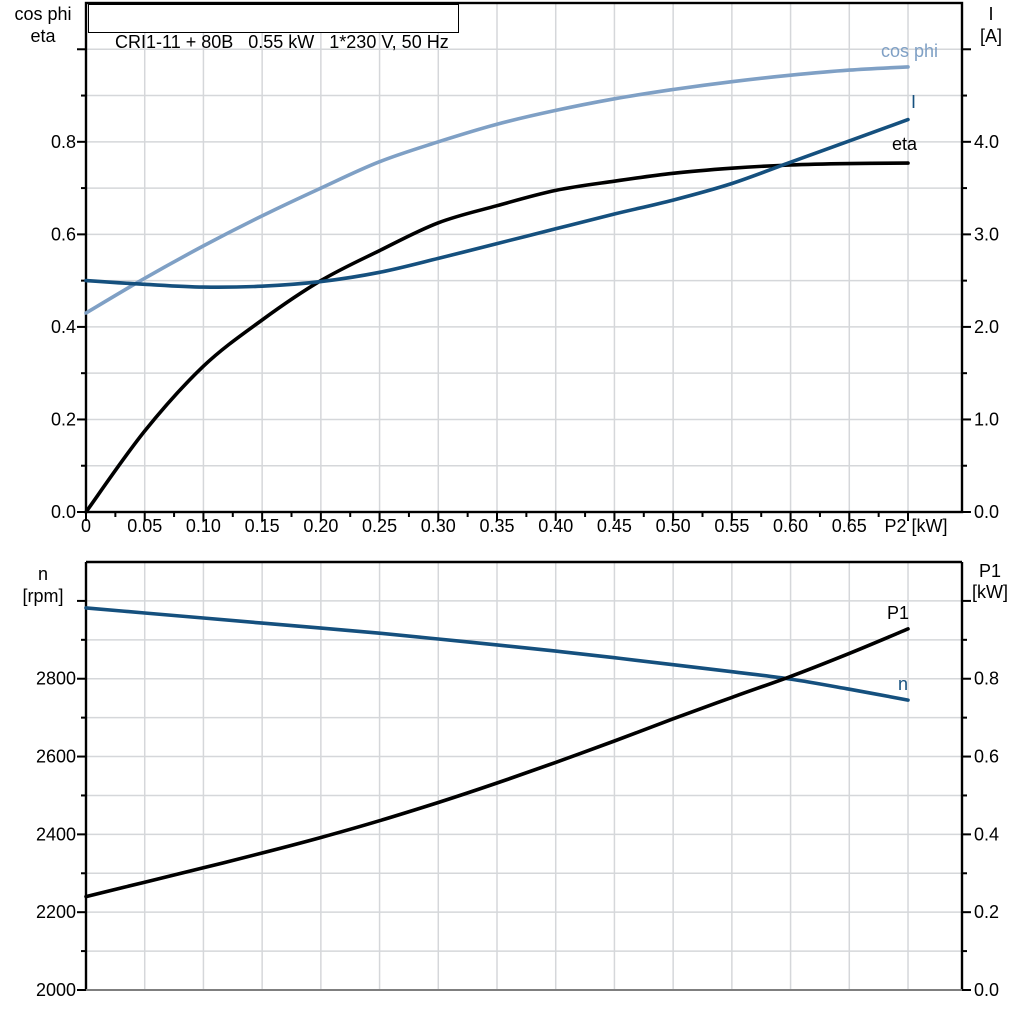 The width and height of the screenshot is (1024, 1024). Describe the element at coordinates (898, 613) in the screenshot. I see `curve-label-p1: P1` at that location.